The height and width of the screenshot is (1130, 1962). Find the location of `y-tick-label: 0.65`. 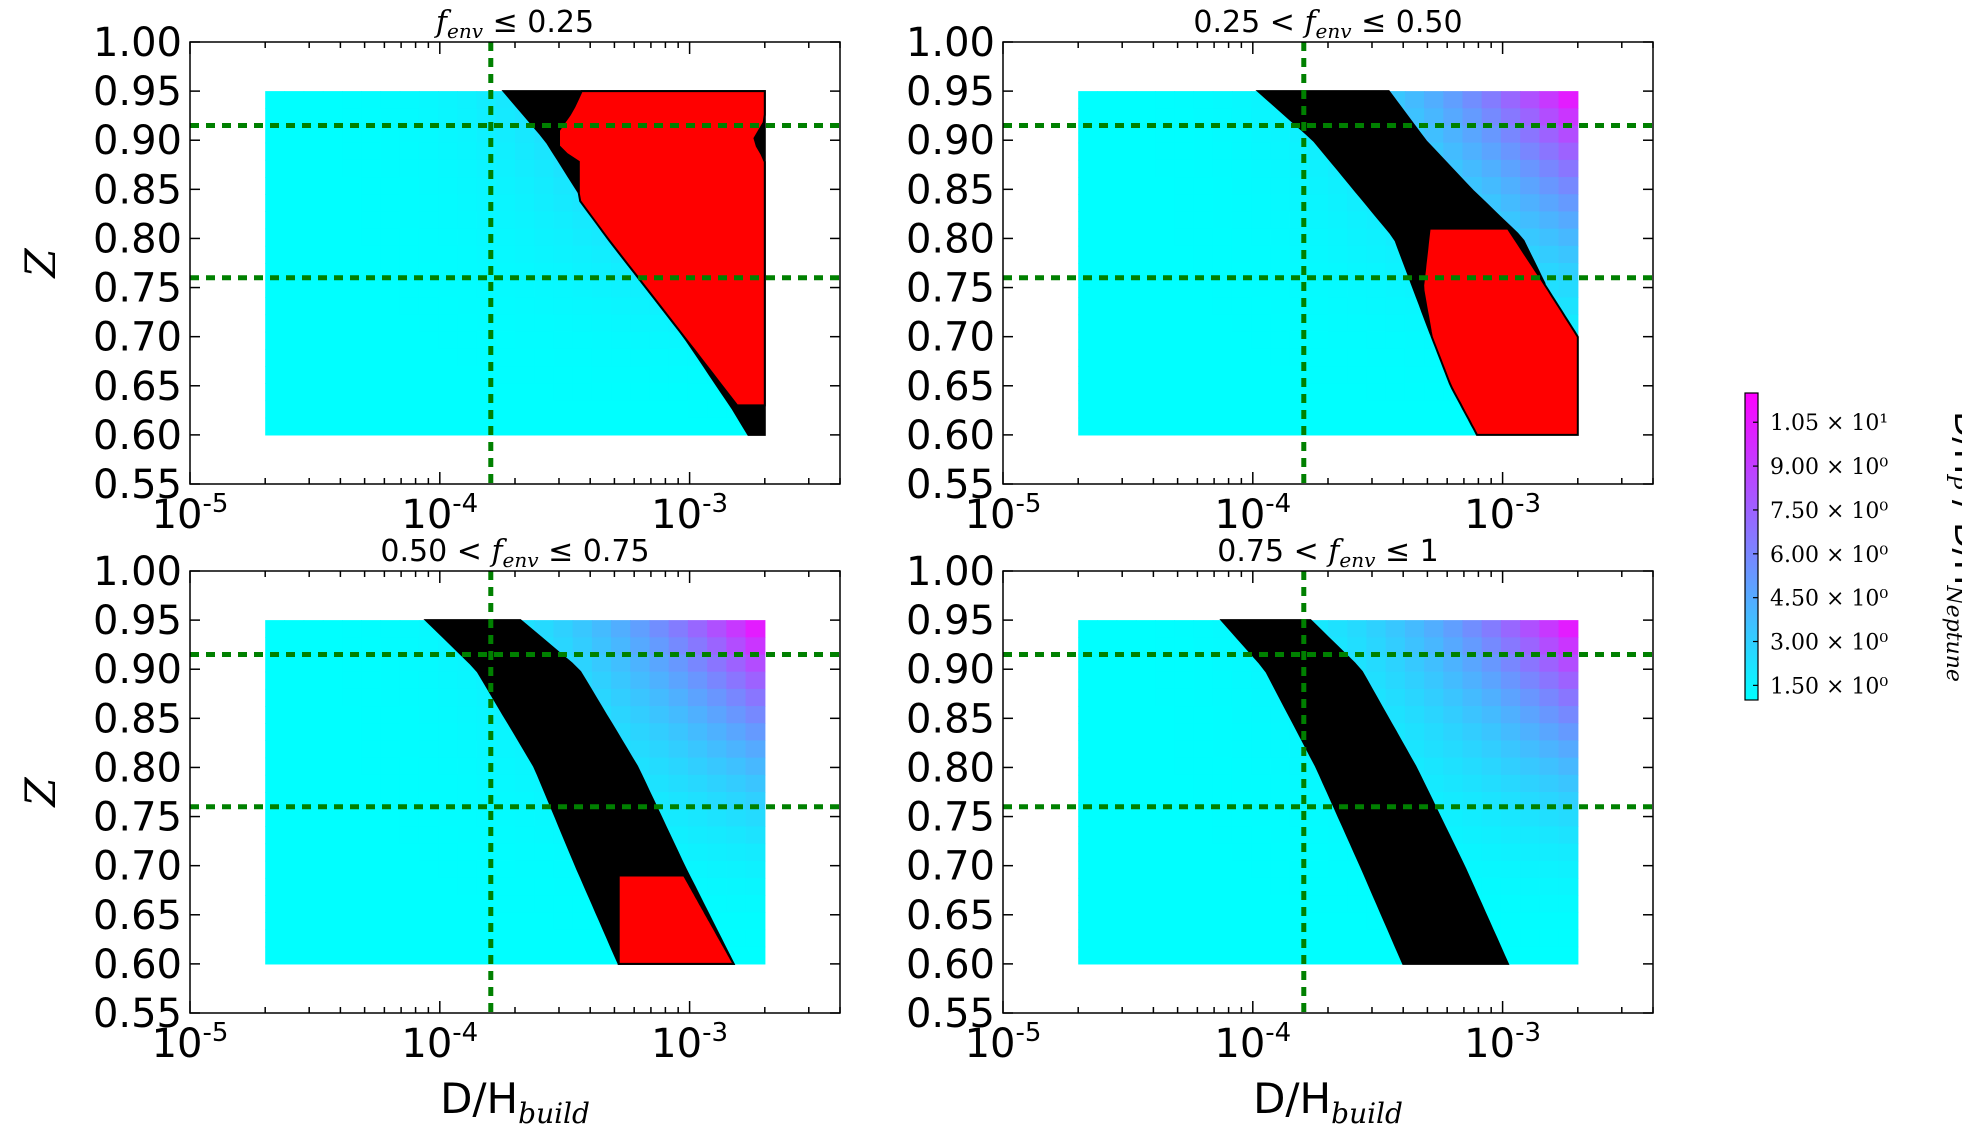

y-tick-label: 0.65 is located at coordinates (137, 916).